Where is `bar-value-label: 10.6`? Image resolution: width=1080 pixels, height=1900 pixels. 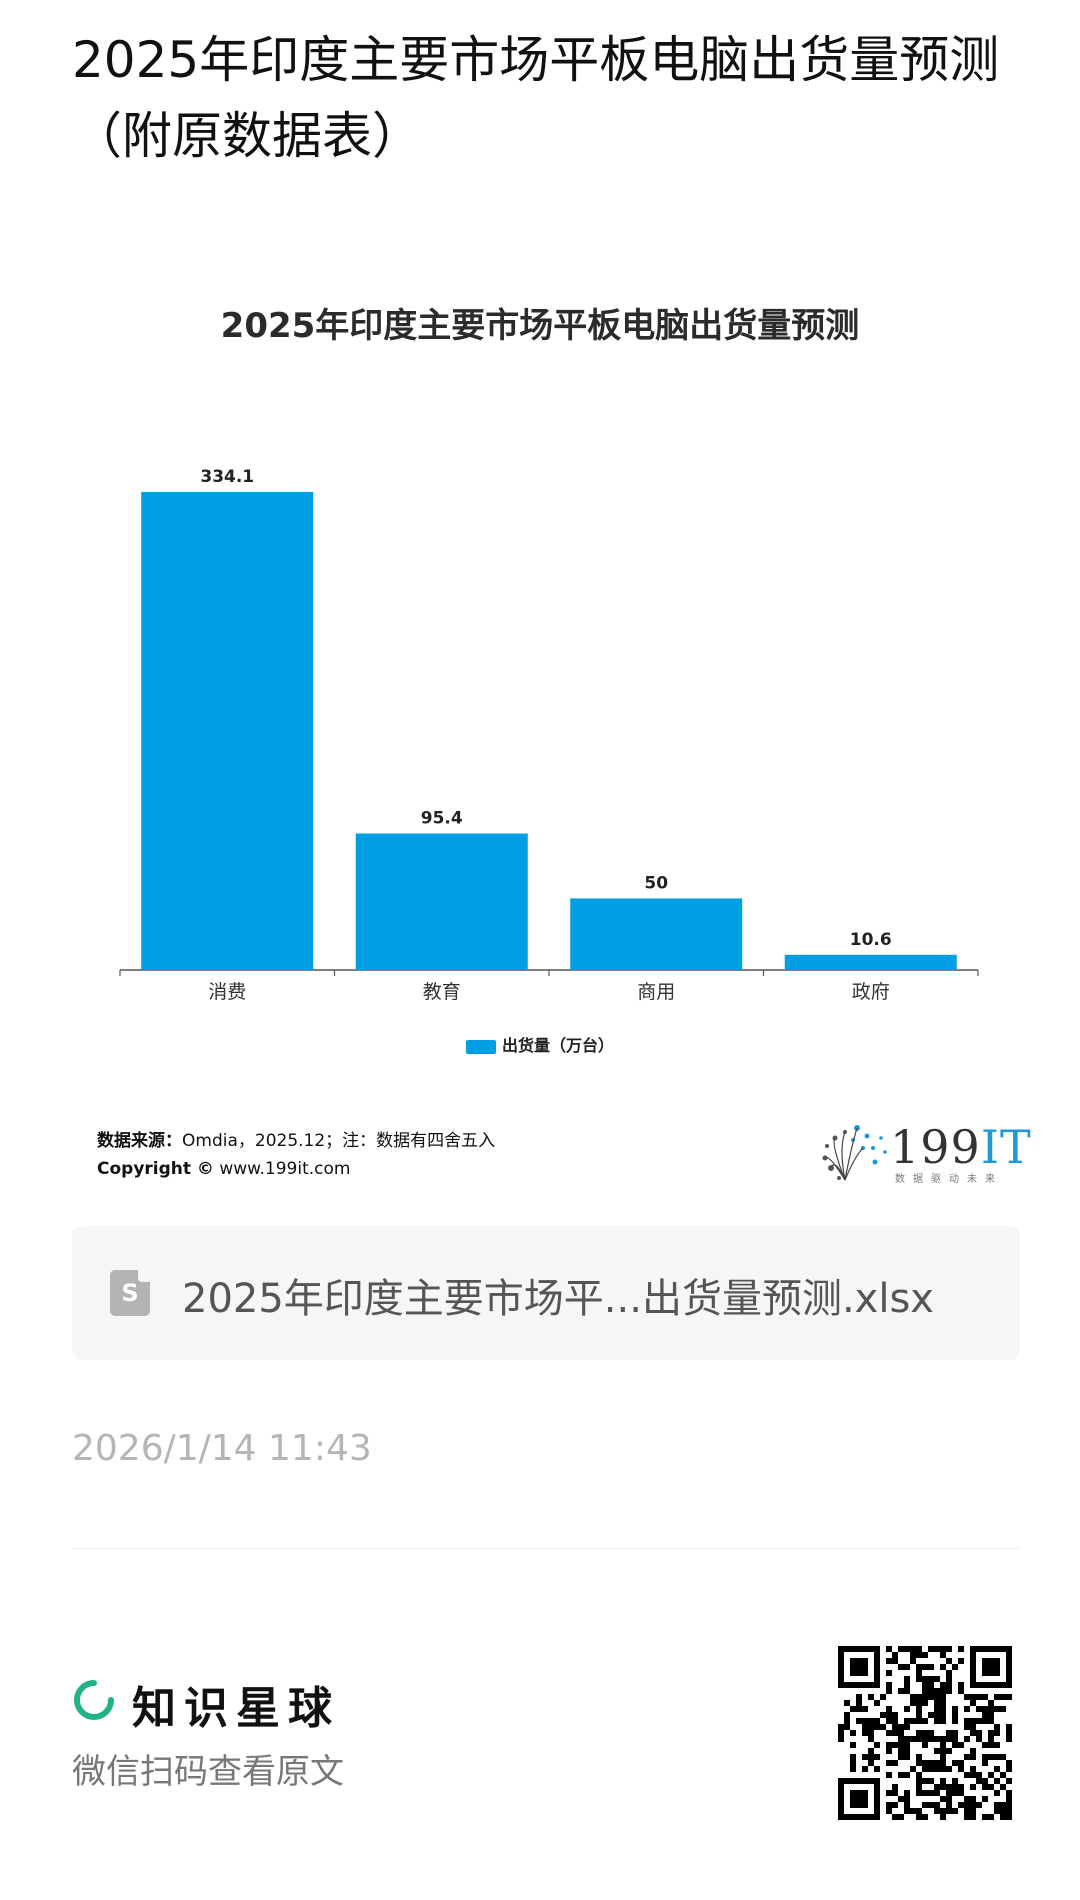 bar-value-label: 10.6 is located at coordinates (871, 940).